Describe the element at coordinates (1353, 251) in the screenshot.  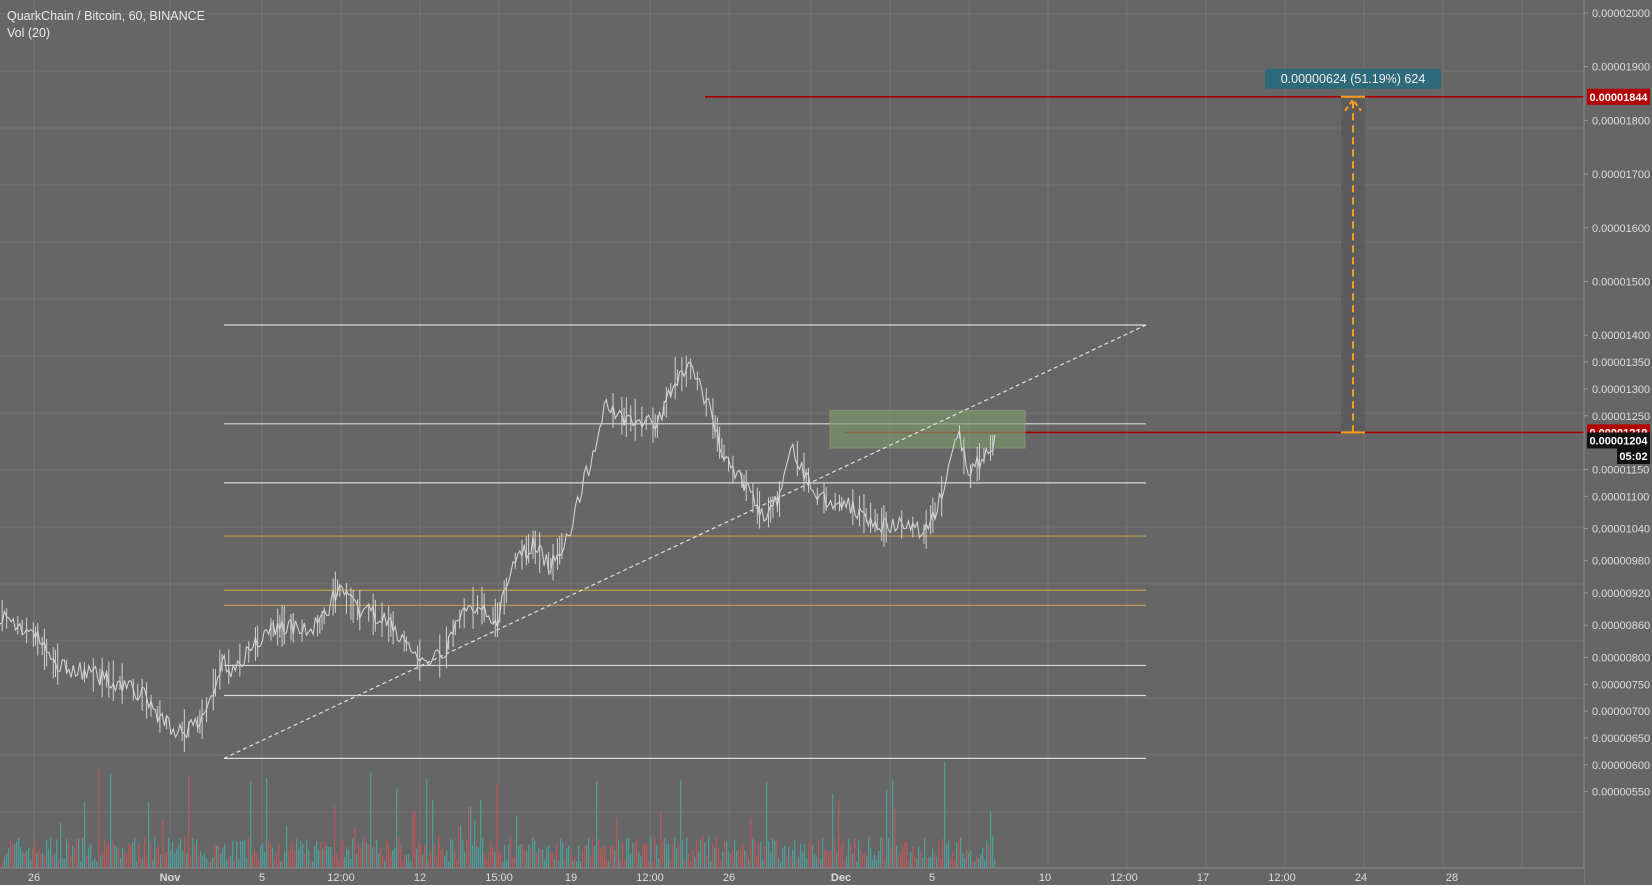
I see `measure-tool: 0.00000624 (51.19%) 624` at that location.